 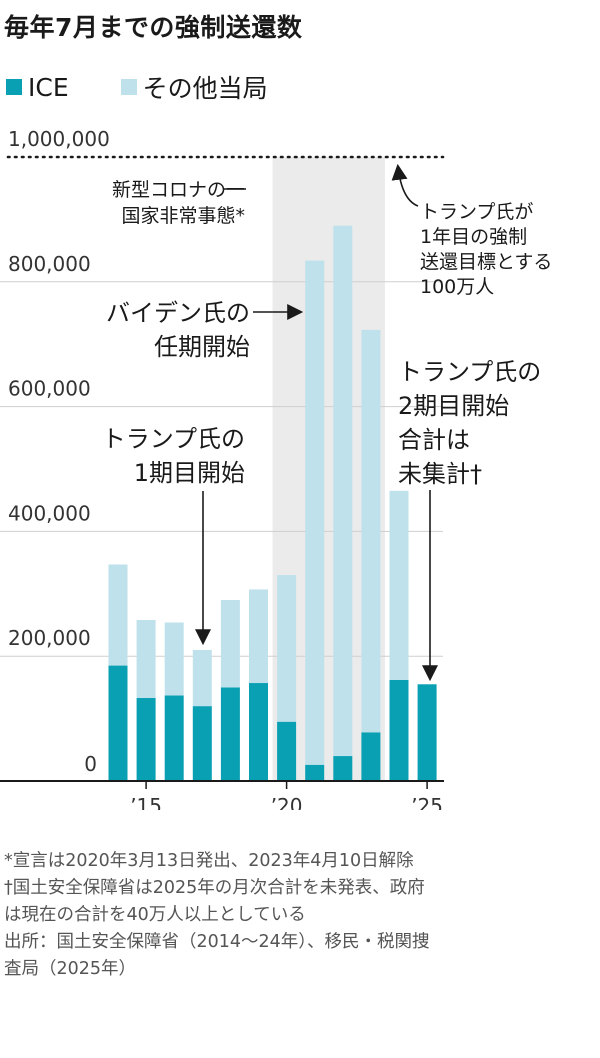 What do you see at coordinates (427, 802) in the screenshot?
I see `x-tick-label: ’25` at bounding box center [427, 802].